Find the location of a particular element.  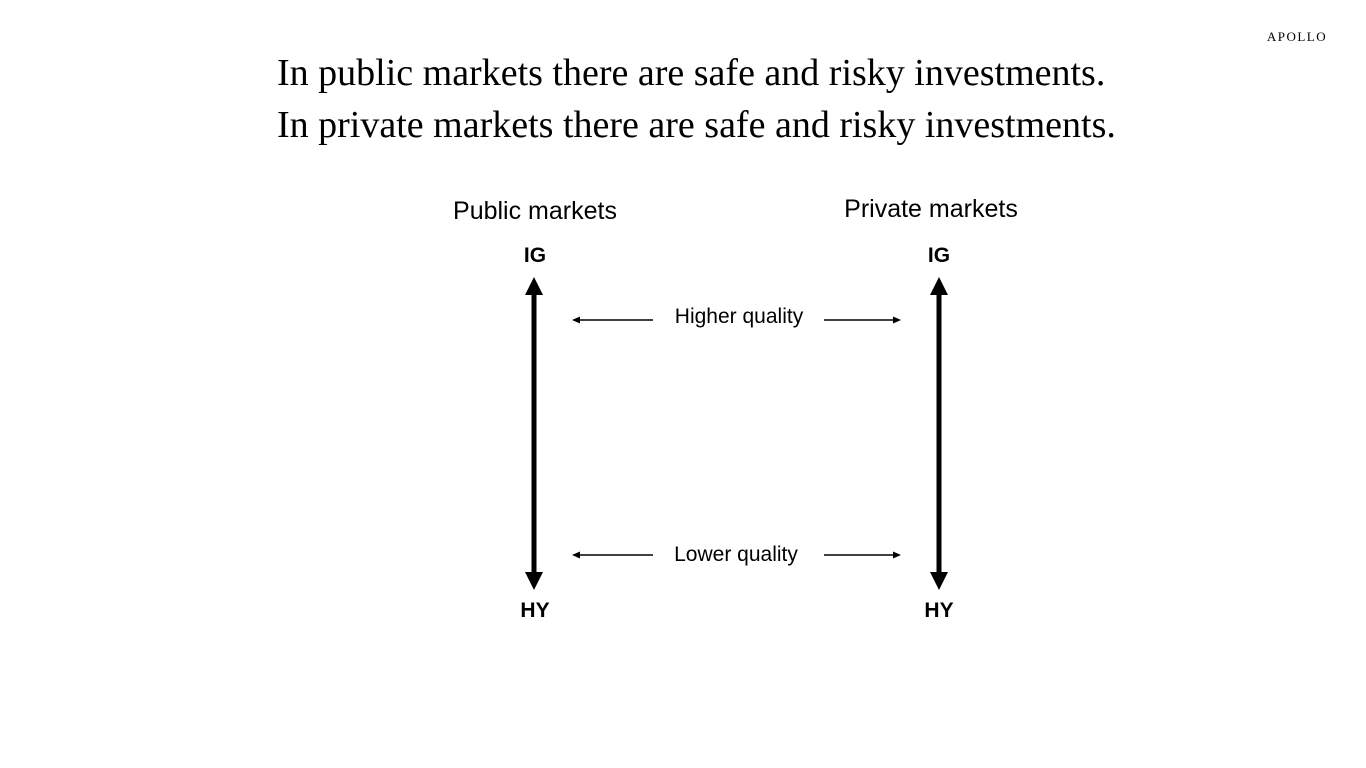

private-hy-label: HY is located at coordinates (939, 610).